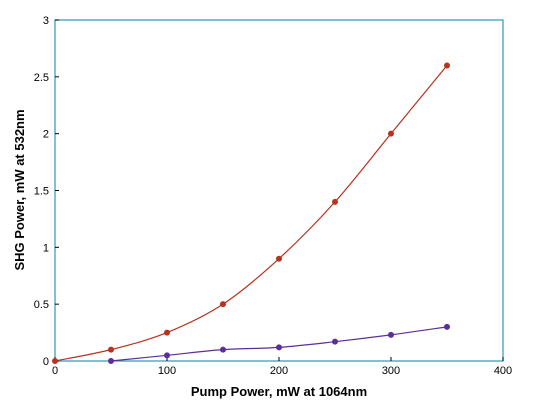 The height and width of the screenshot is (408, 540). Describe the element at coordinates (279, 391) in the screenshot. I see `x-axis-title: Pump Power, mW at 1064nm` at that location.